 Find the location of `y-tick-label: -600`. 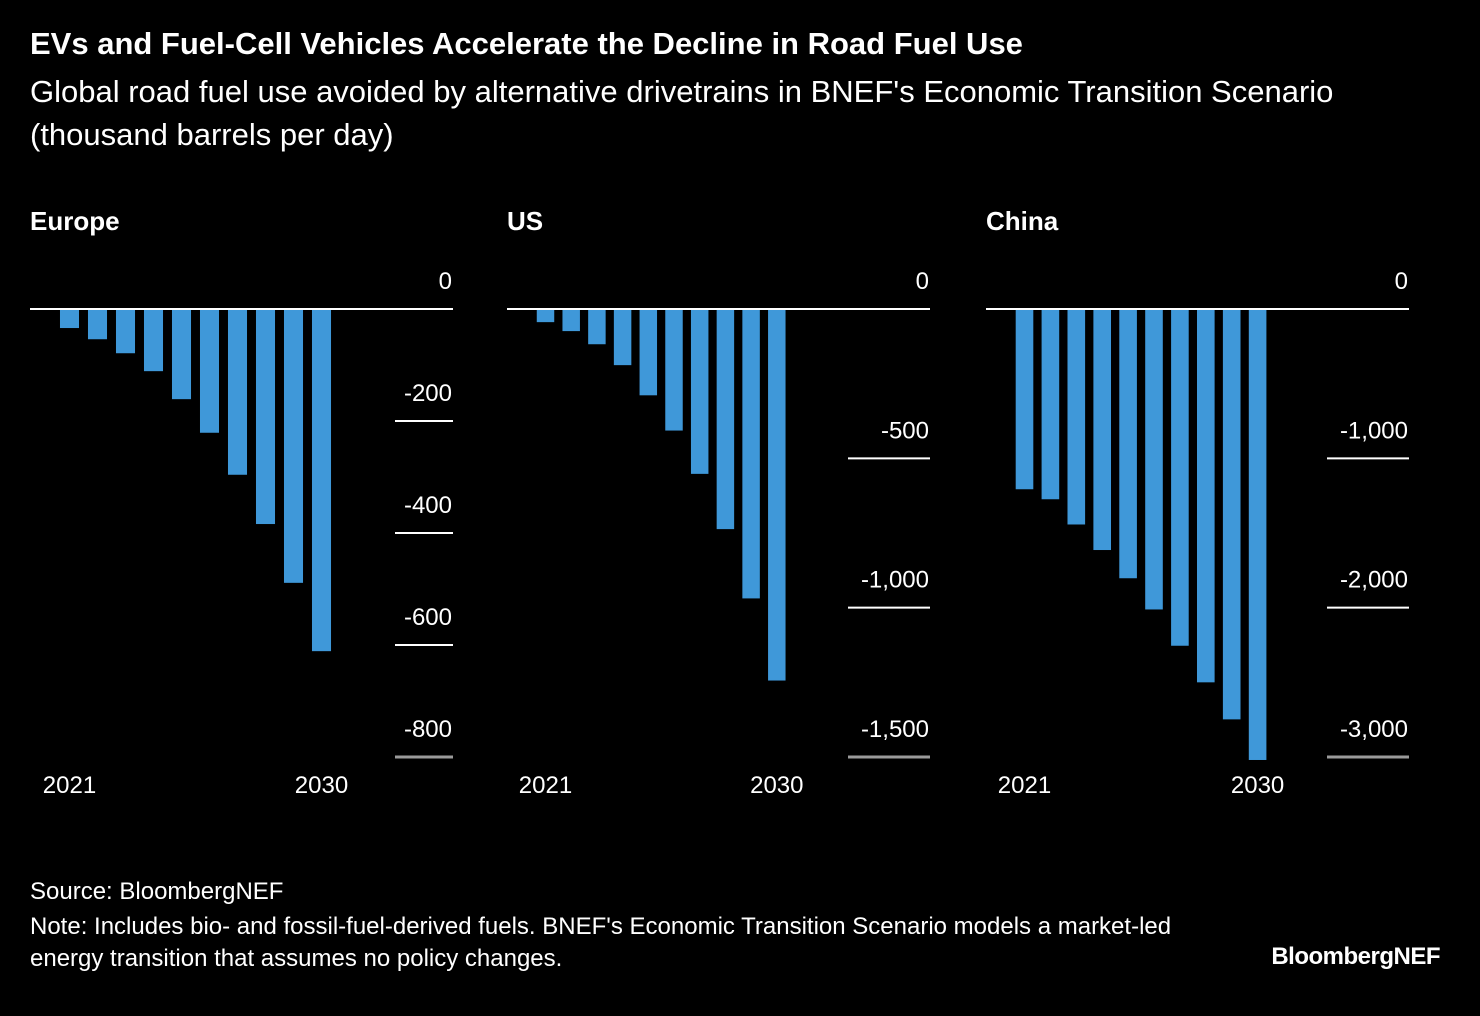

y-tick-label: -600 is located at coordinates (428, 617).